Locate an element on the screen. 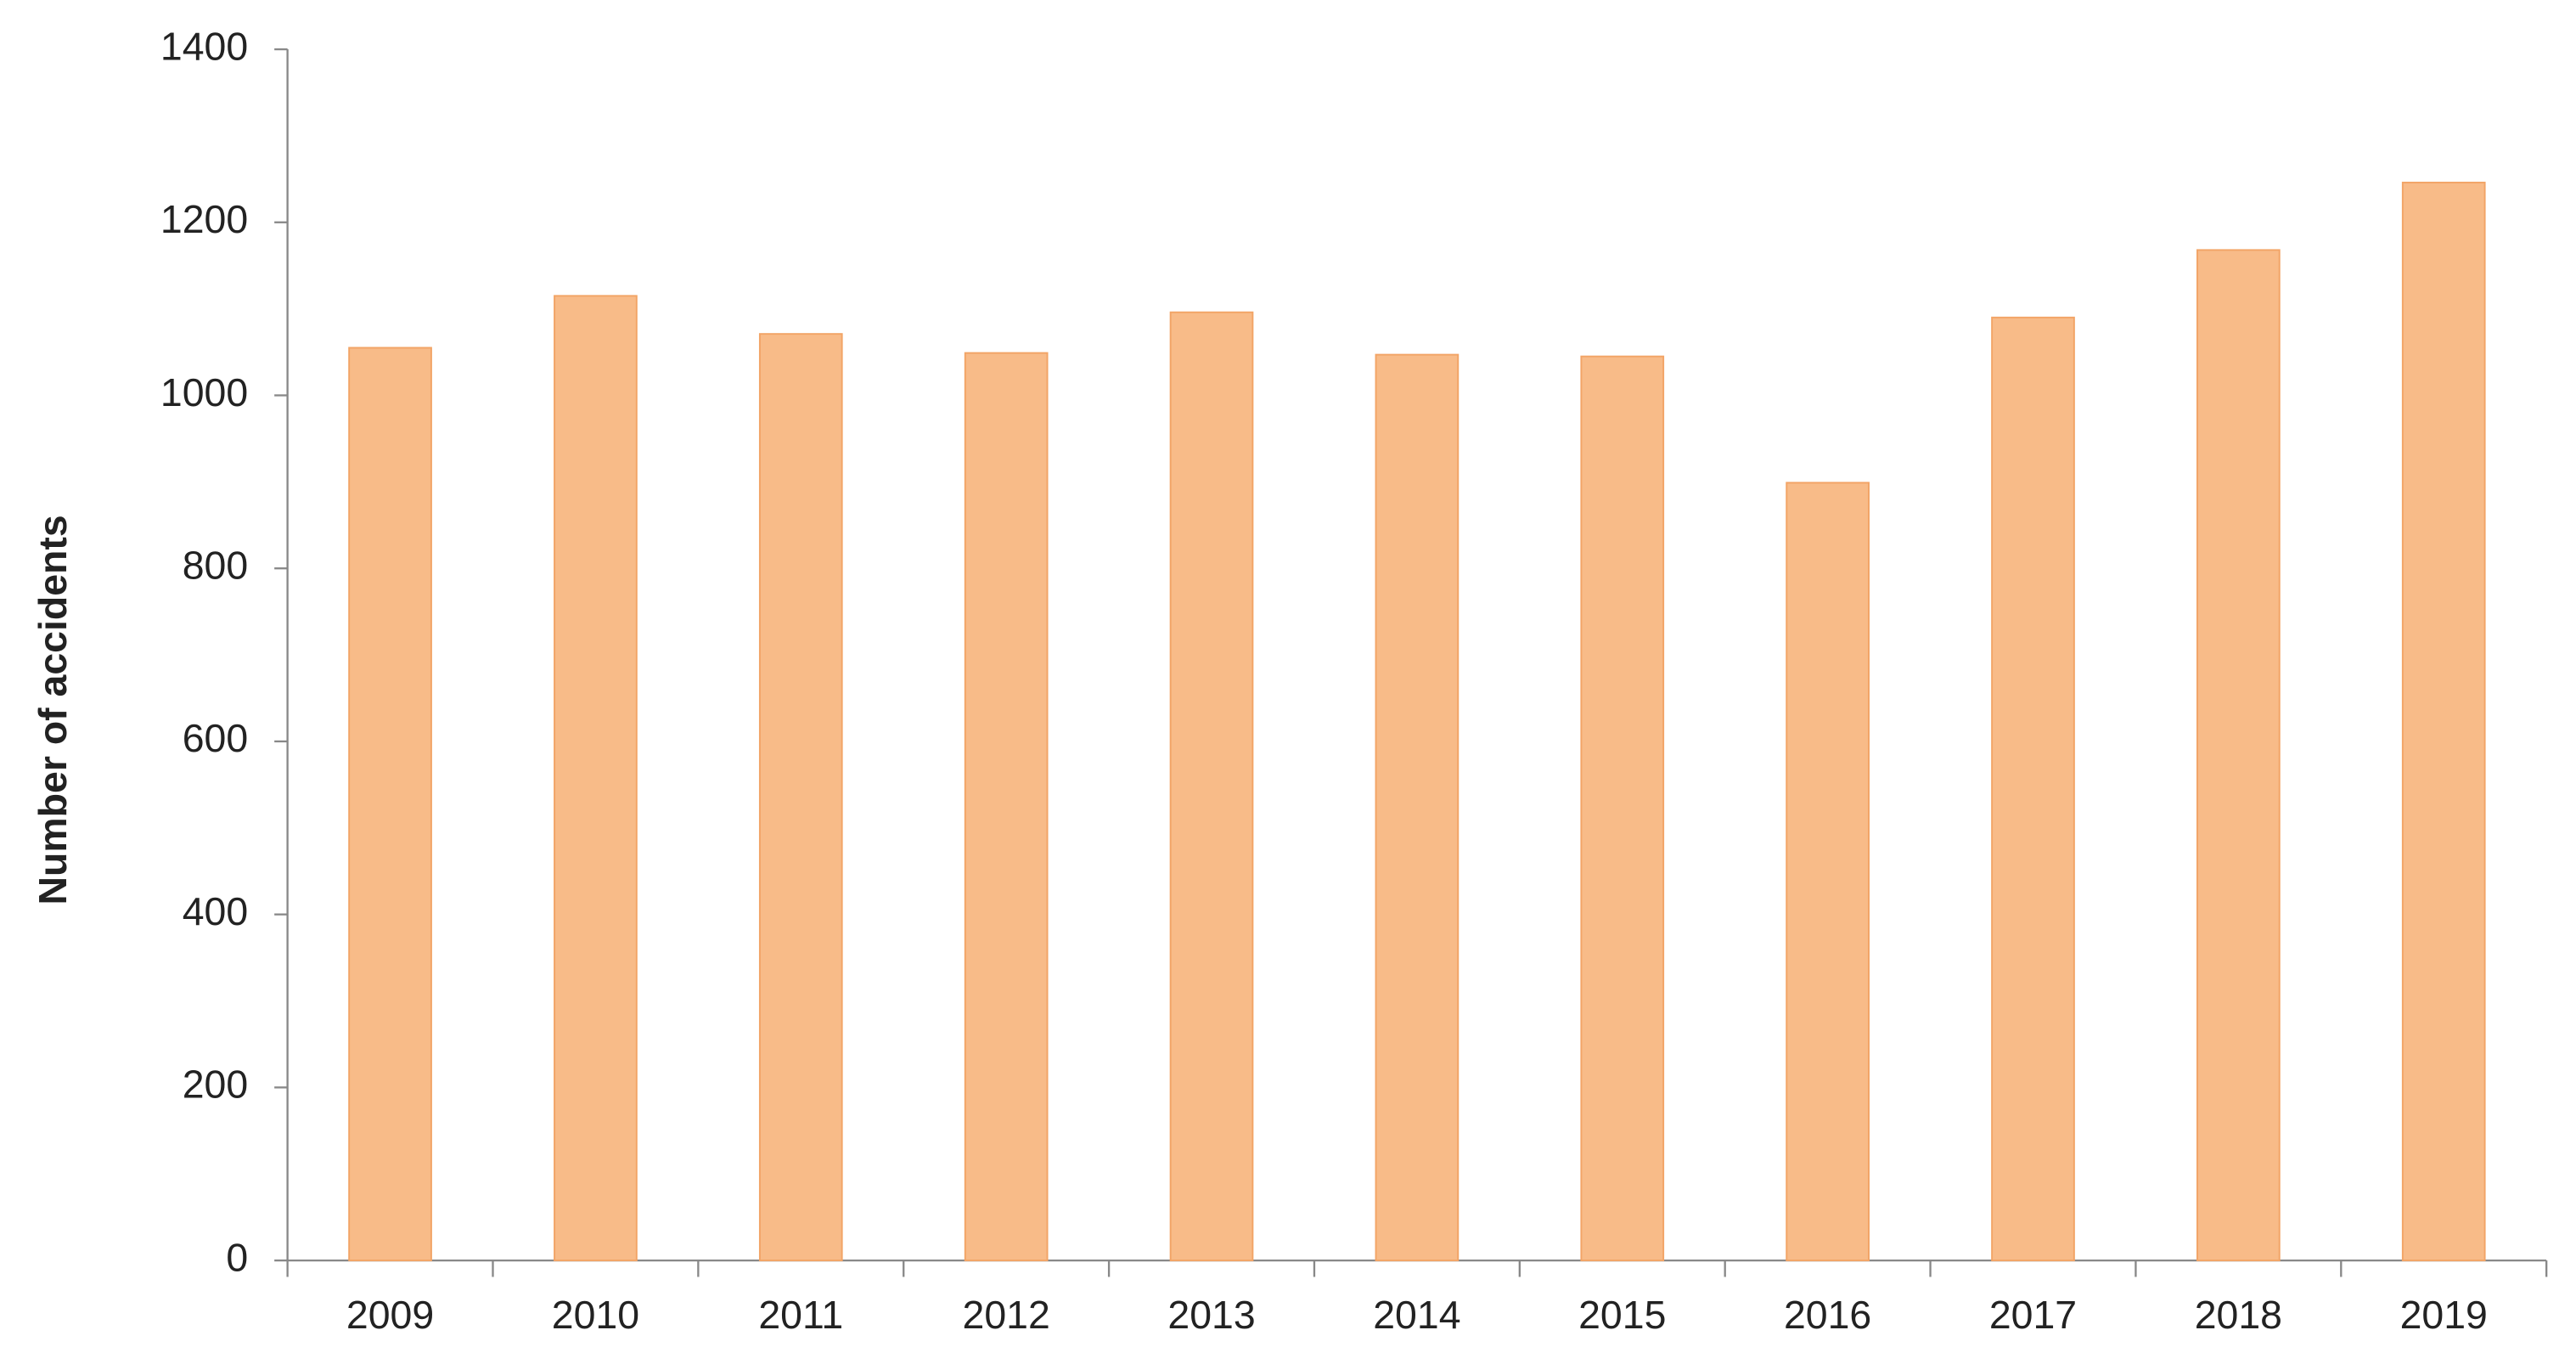 This screenshot has height=1364, width=2576. y-tick-label: 0 is located at coordinates (237, 1257).